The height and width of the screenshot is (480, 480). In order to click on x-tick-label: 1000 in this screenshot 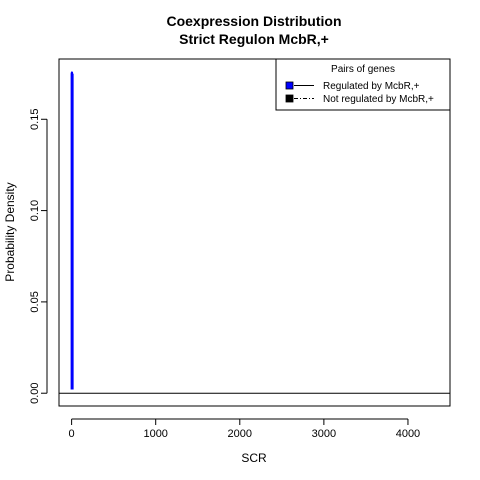, I will do `click(155, 434)`.